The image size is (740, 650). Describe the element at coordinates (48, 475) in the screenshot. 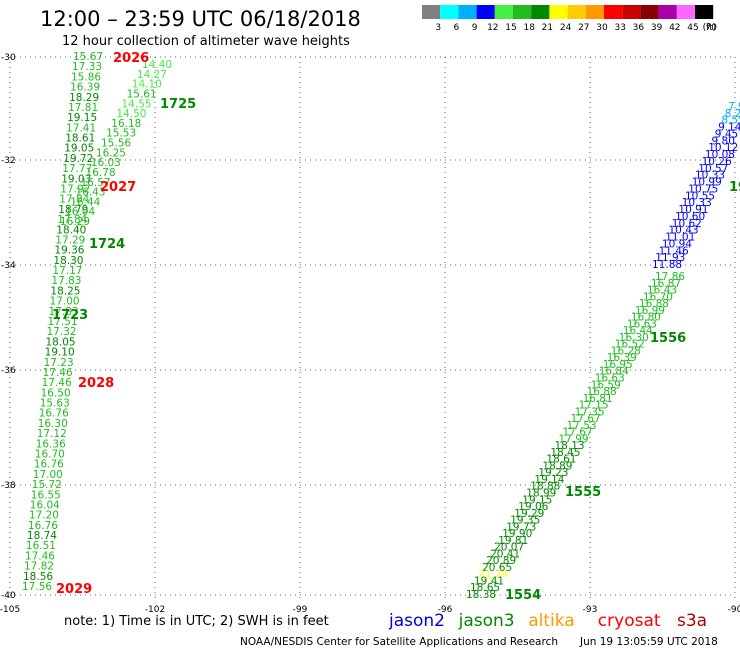

I see `swh-value-left: 17.00` at that location.